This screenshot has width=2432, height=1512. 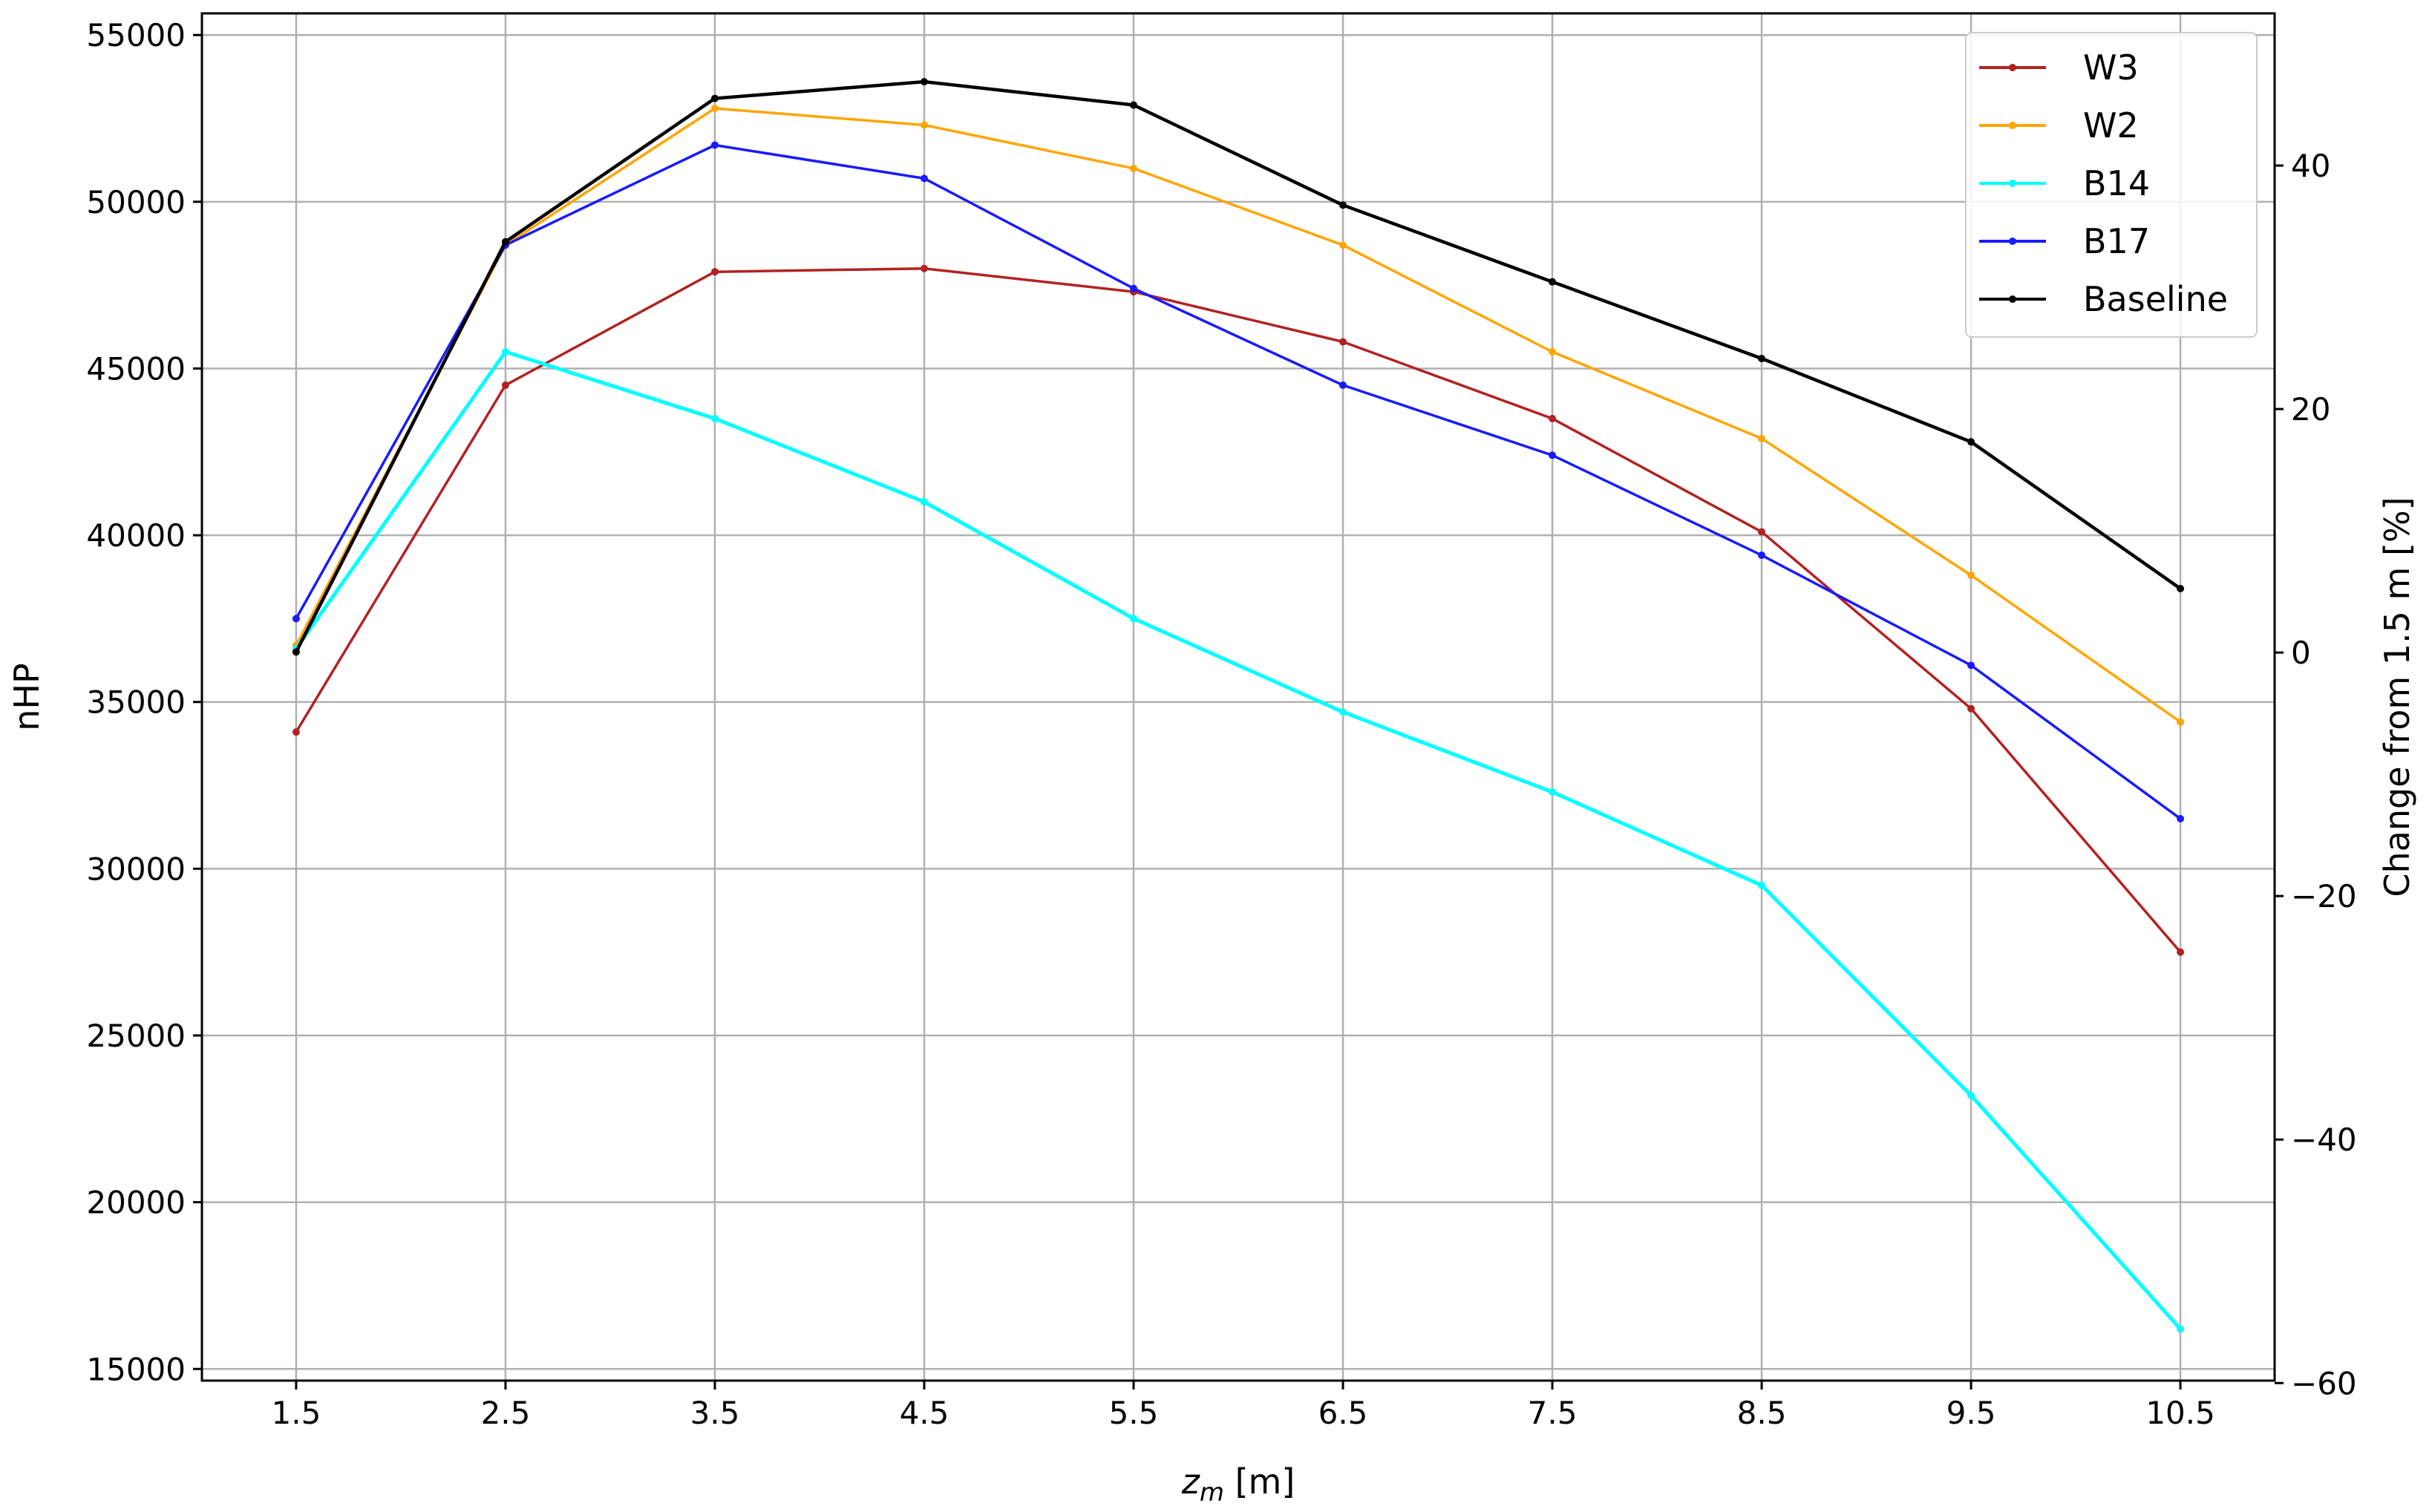 I want to click on legend-label-w3: W3, so click(x=2111, y=68).